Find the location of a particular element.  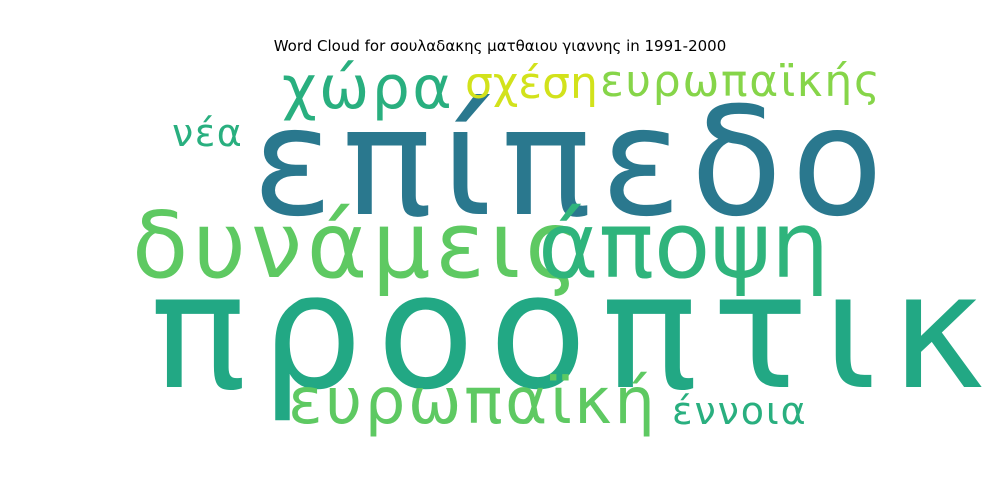

word-6: ευρωπαϊκής is located at coordinates (741, 81).